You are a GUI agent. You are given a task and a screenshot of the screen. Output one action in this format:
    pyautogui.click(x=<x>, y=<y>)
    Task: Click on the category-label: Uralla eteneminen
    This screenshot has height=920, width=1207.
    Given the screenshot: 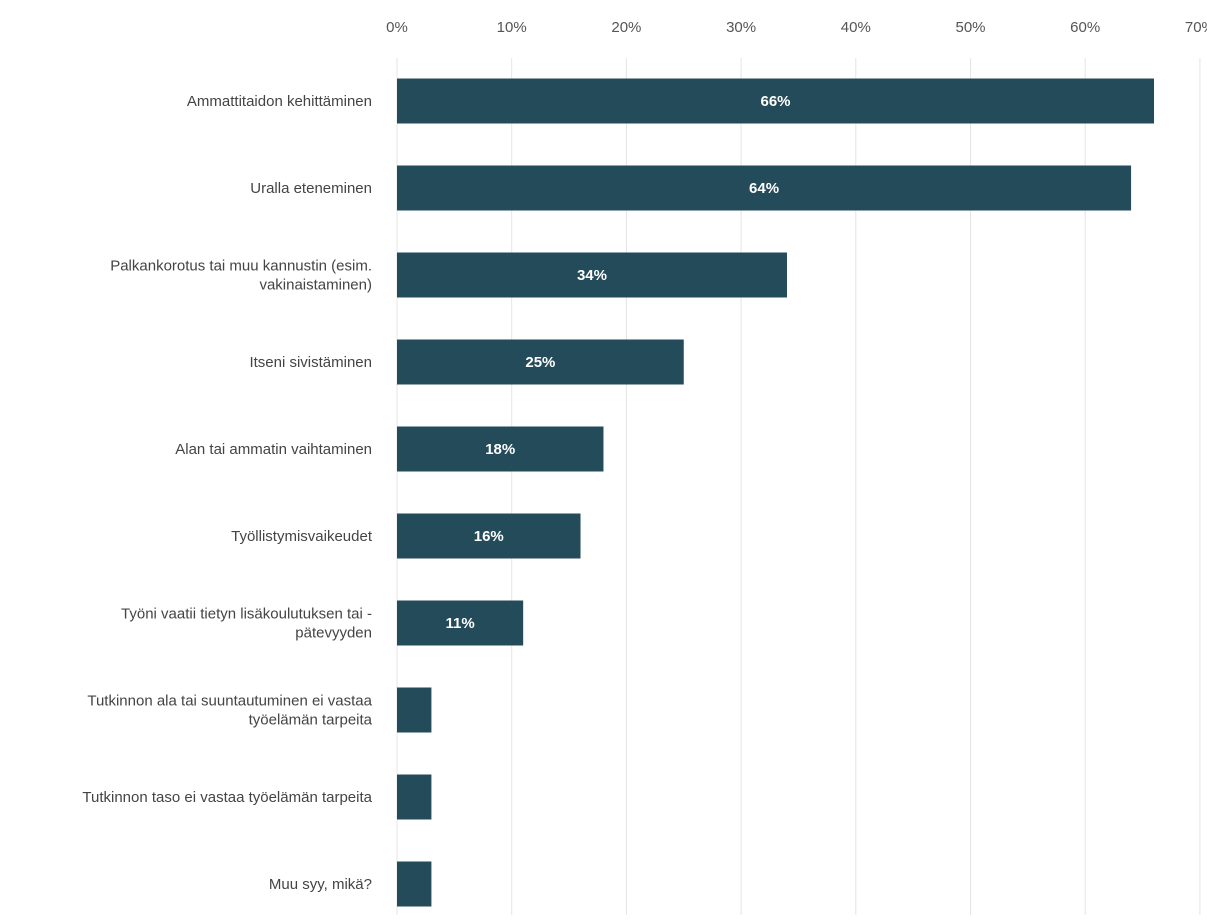 What is the action you would take?
    pyautogui.click(x=311, y=188)
    